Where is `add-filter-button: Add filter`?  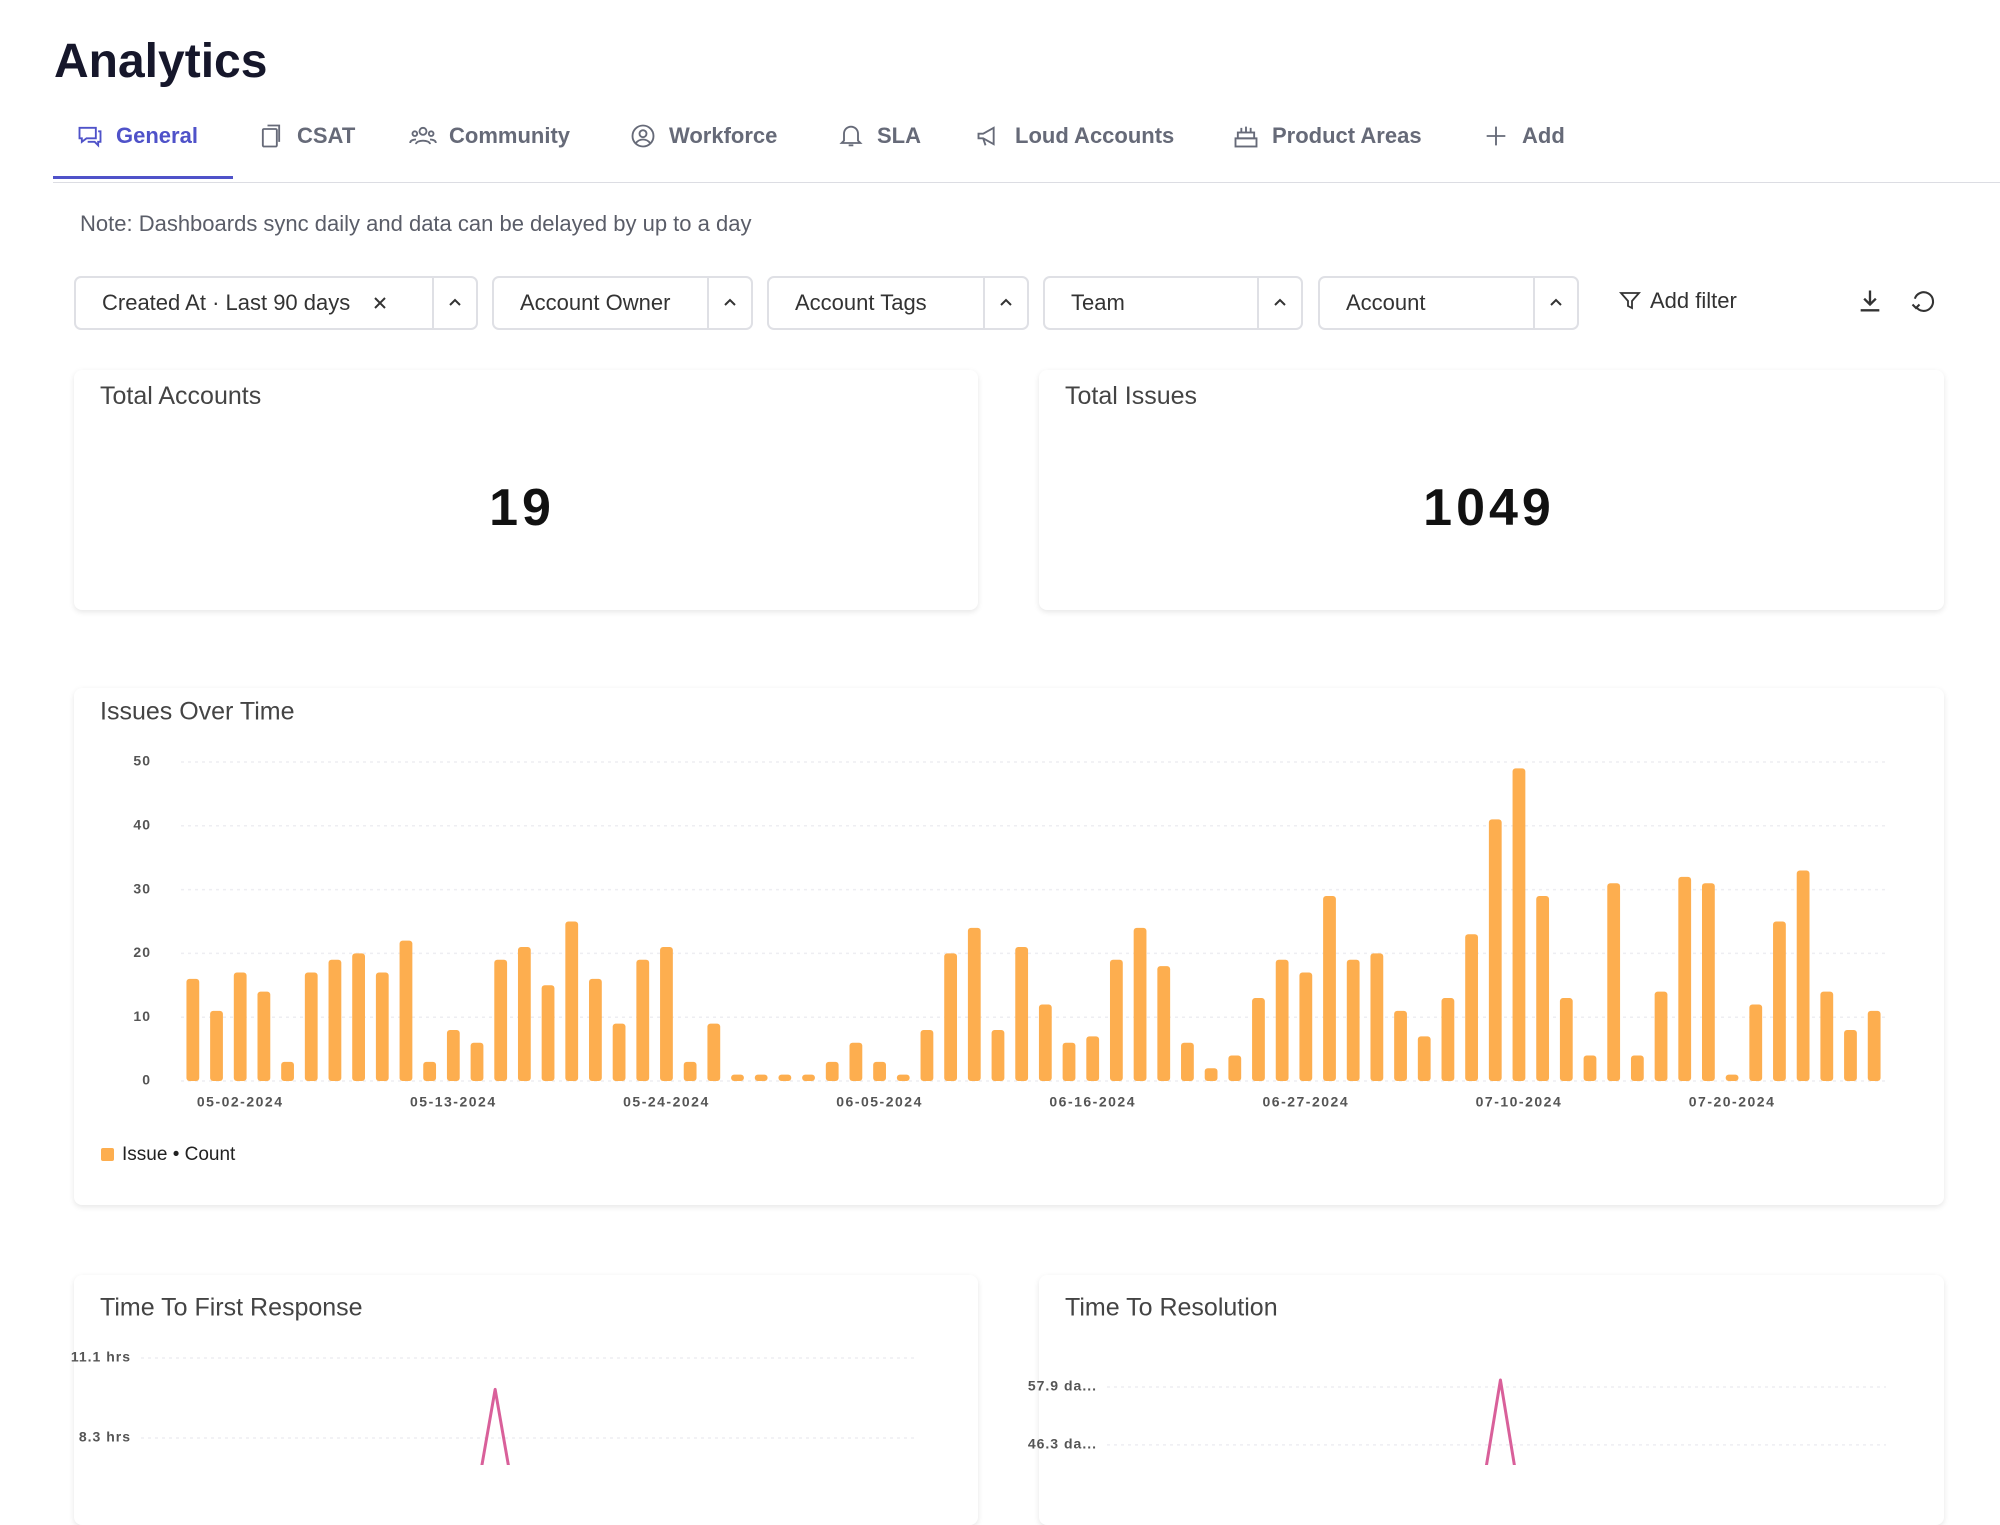
add-filter-button: Add filter is located at coordinates (1677, 301).